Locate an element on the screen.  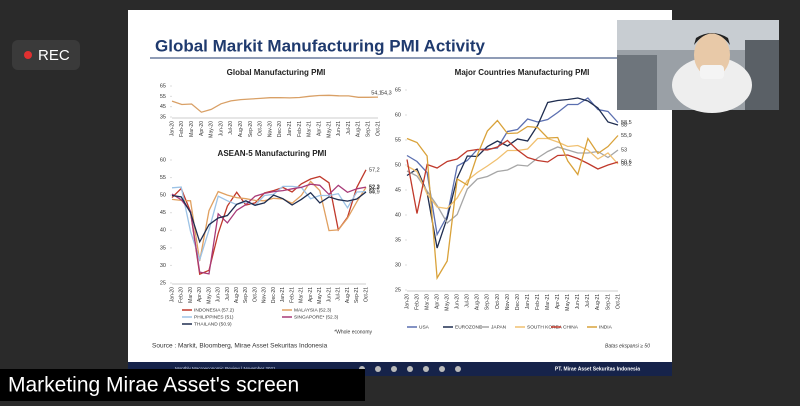
value-label: 50,9 is located at coordinates (374, 192).